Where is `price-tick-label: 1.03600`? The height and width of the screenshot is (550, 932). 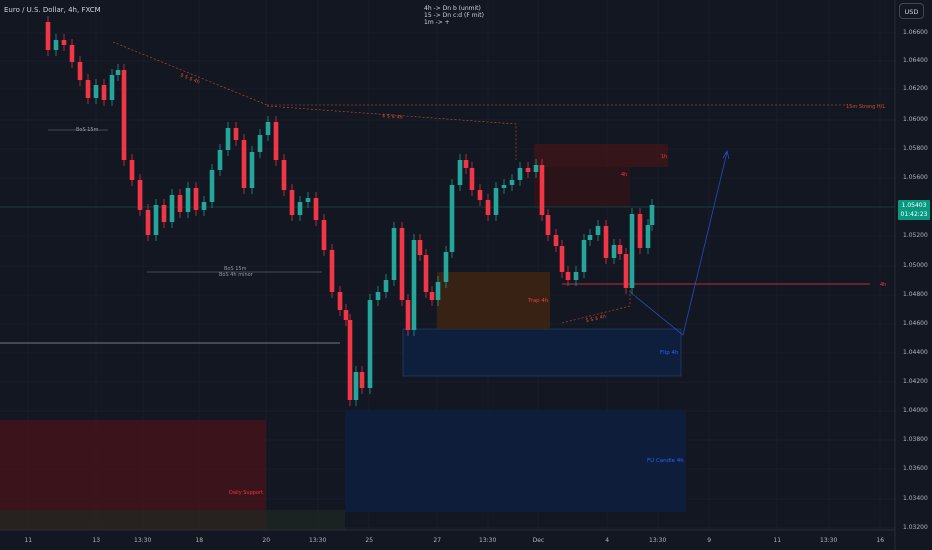 price-tick-label: 1.03600 is located at coordinates (915, 468).